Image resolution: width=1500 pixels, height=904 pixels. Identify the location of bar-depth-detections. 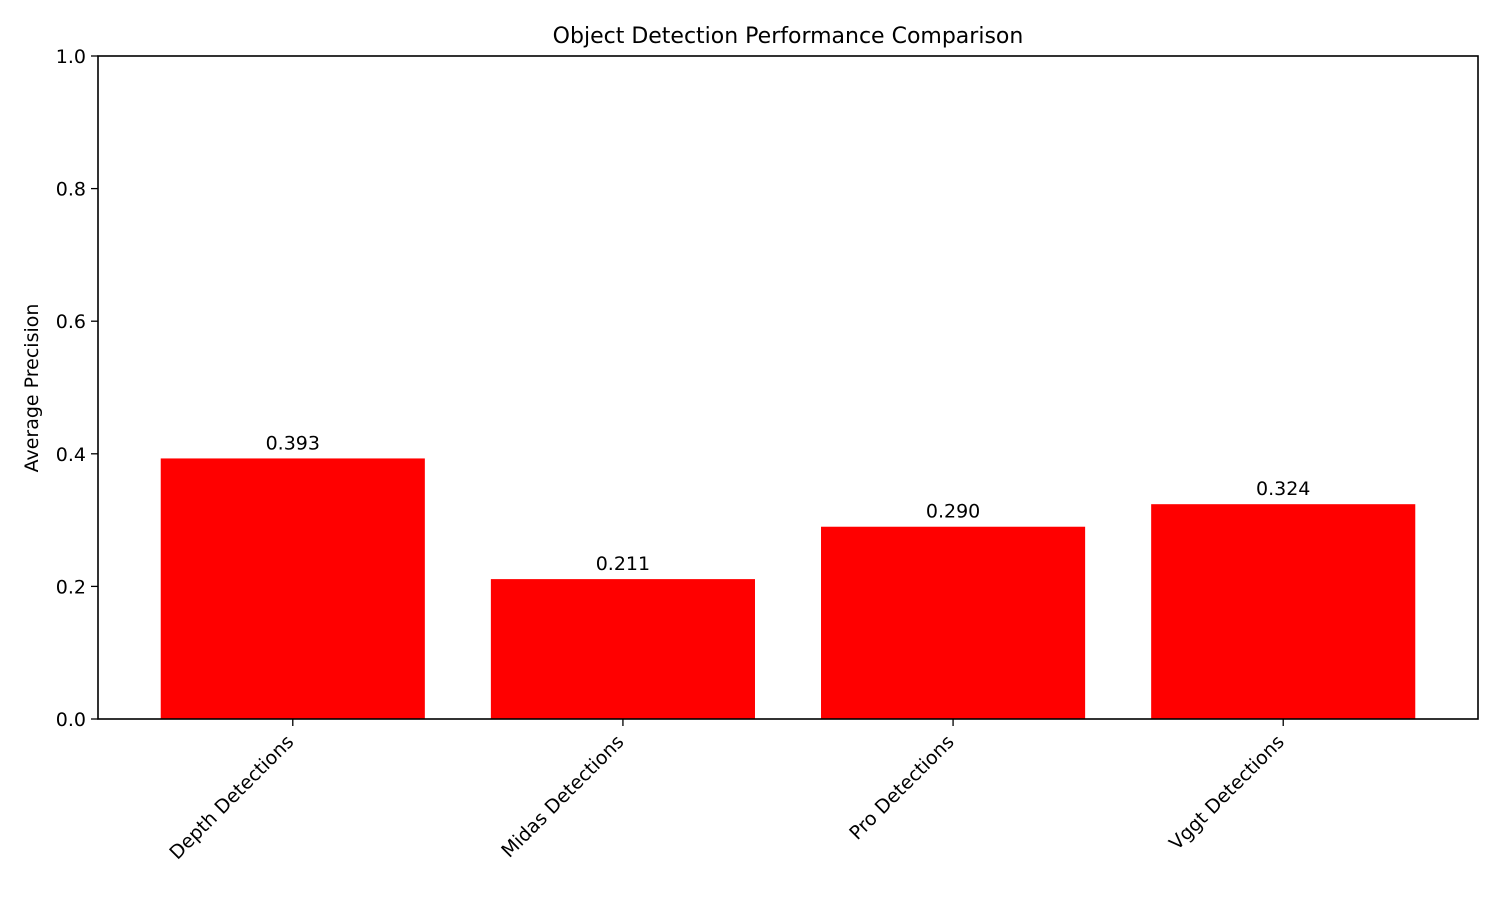
(292, 588).